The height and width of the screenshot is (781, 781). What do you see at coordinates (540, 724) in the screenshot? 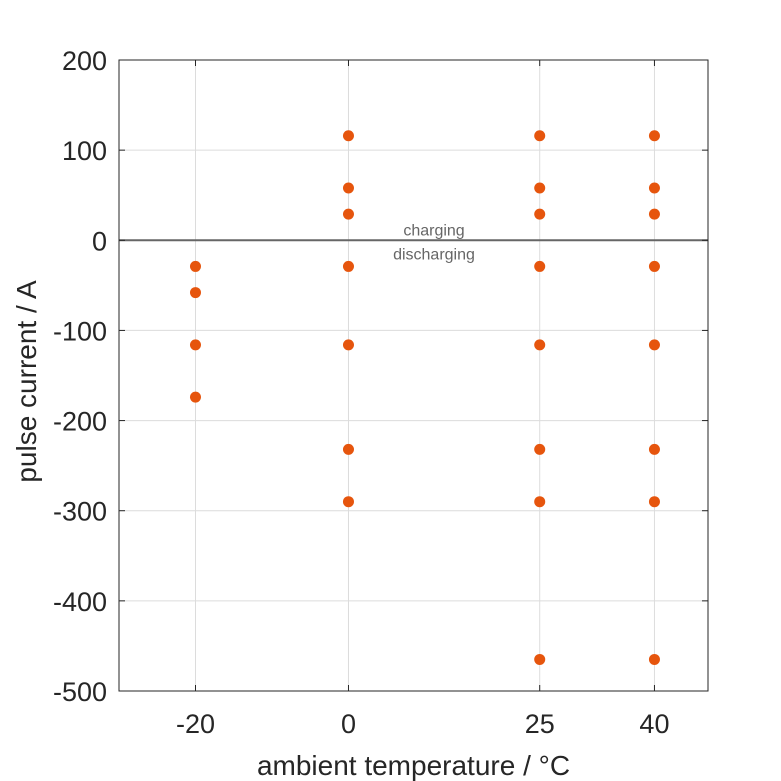
I see `x-tick-label: 25` at bounding box center [540, 724].